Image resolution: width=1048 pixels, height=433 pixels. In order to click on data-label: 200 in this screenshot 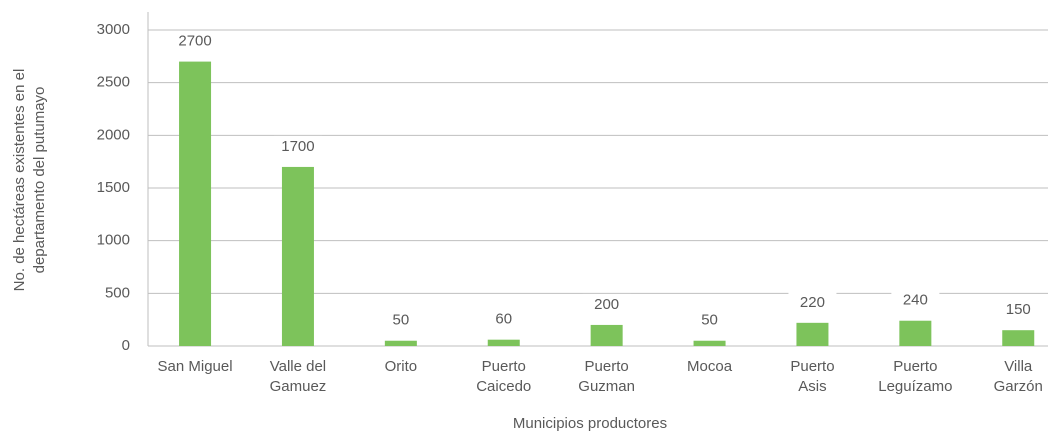, I will do `click(606, 304)`.